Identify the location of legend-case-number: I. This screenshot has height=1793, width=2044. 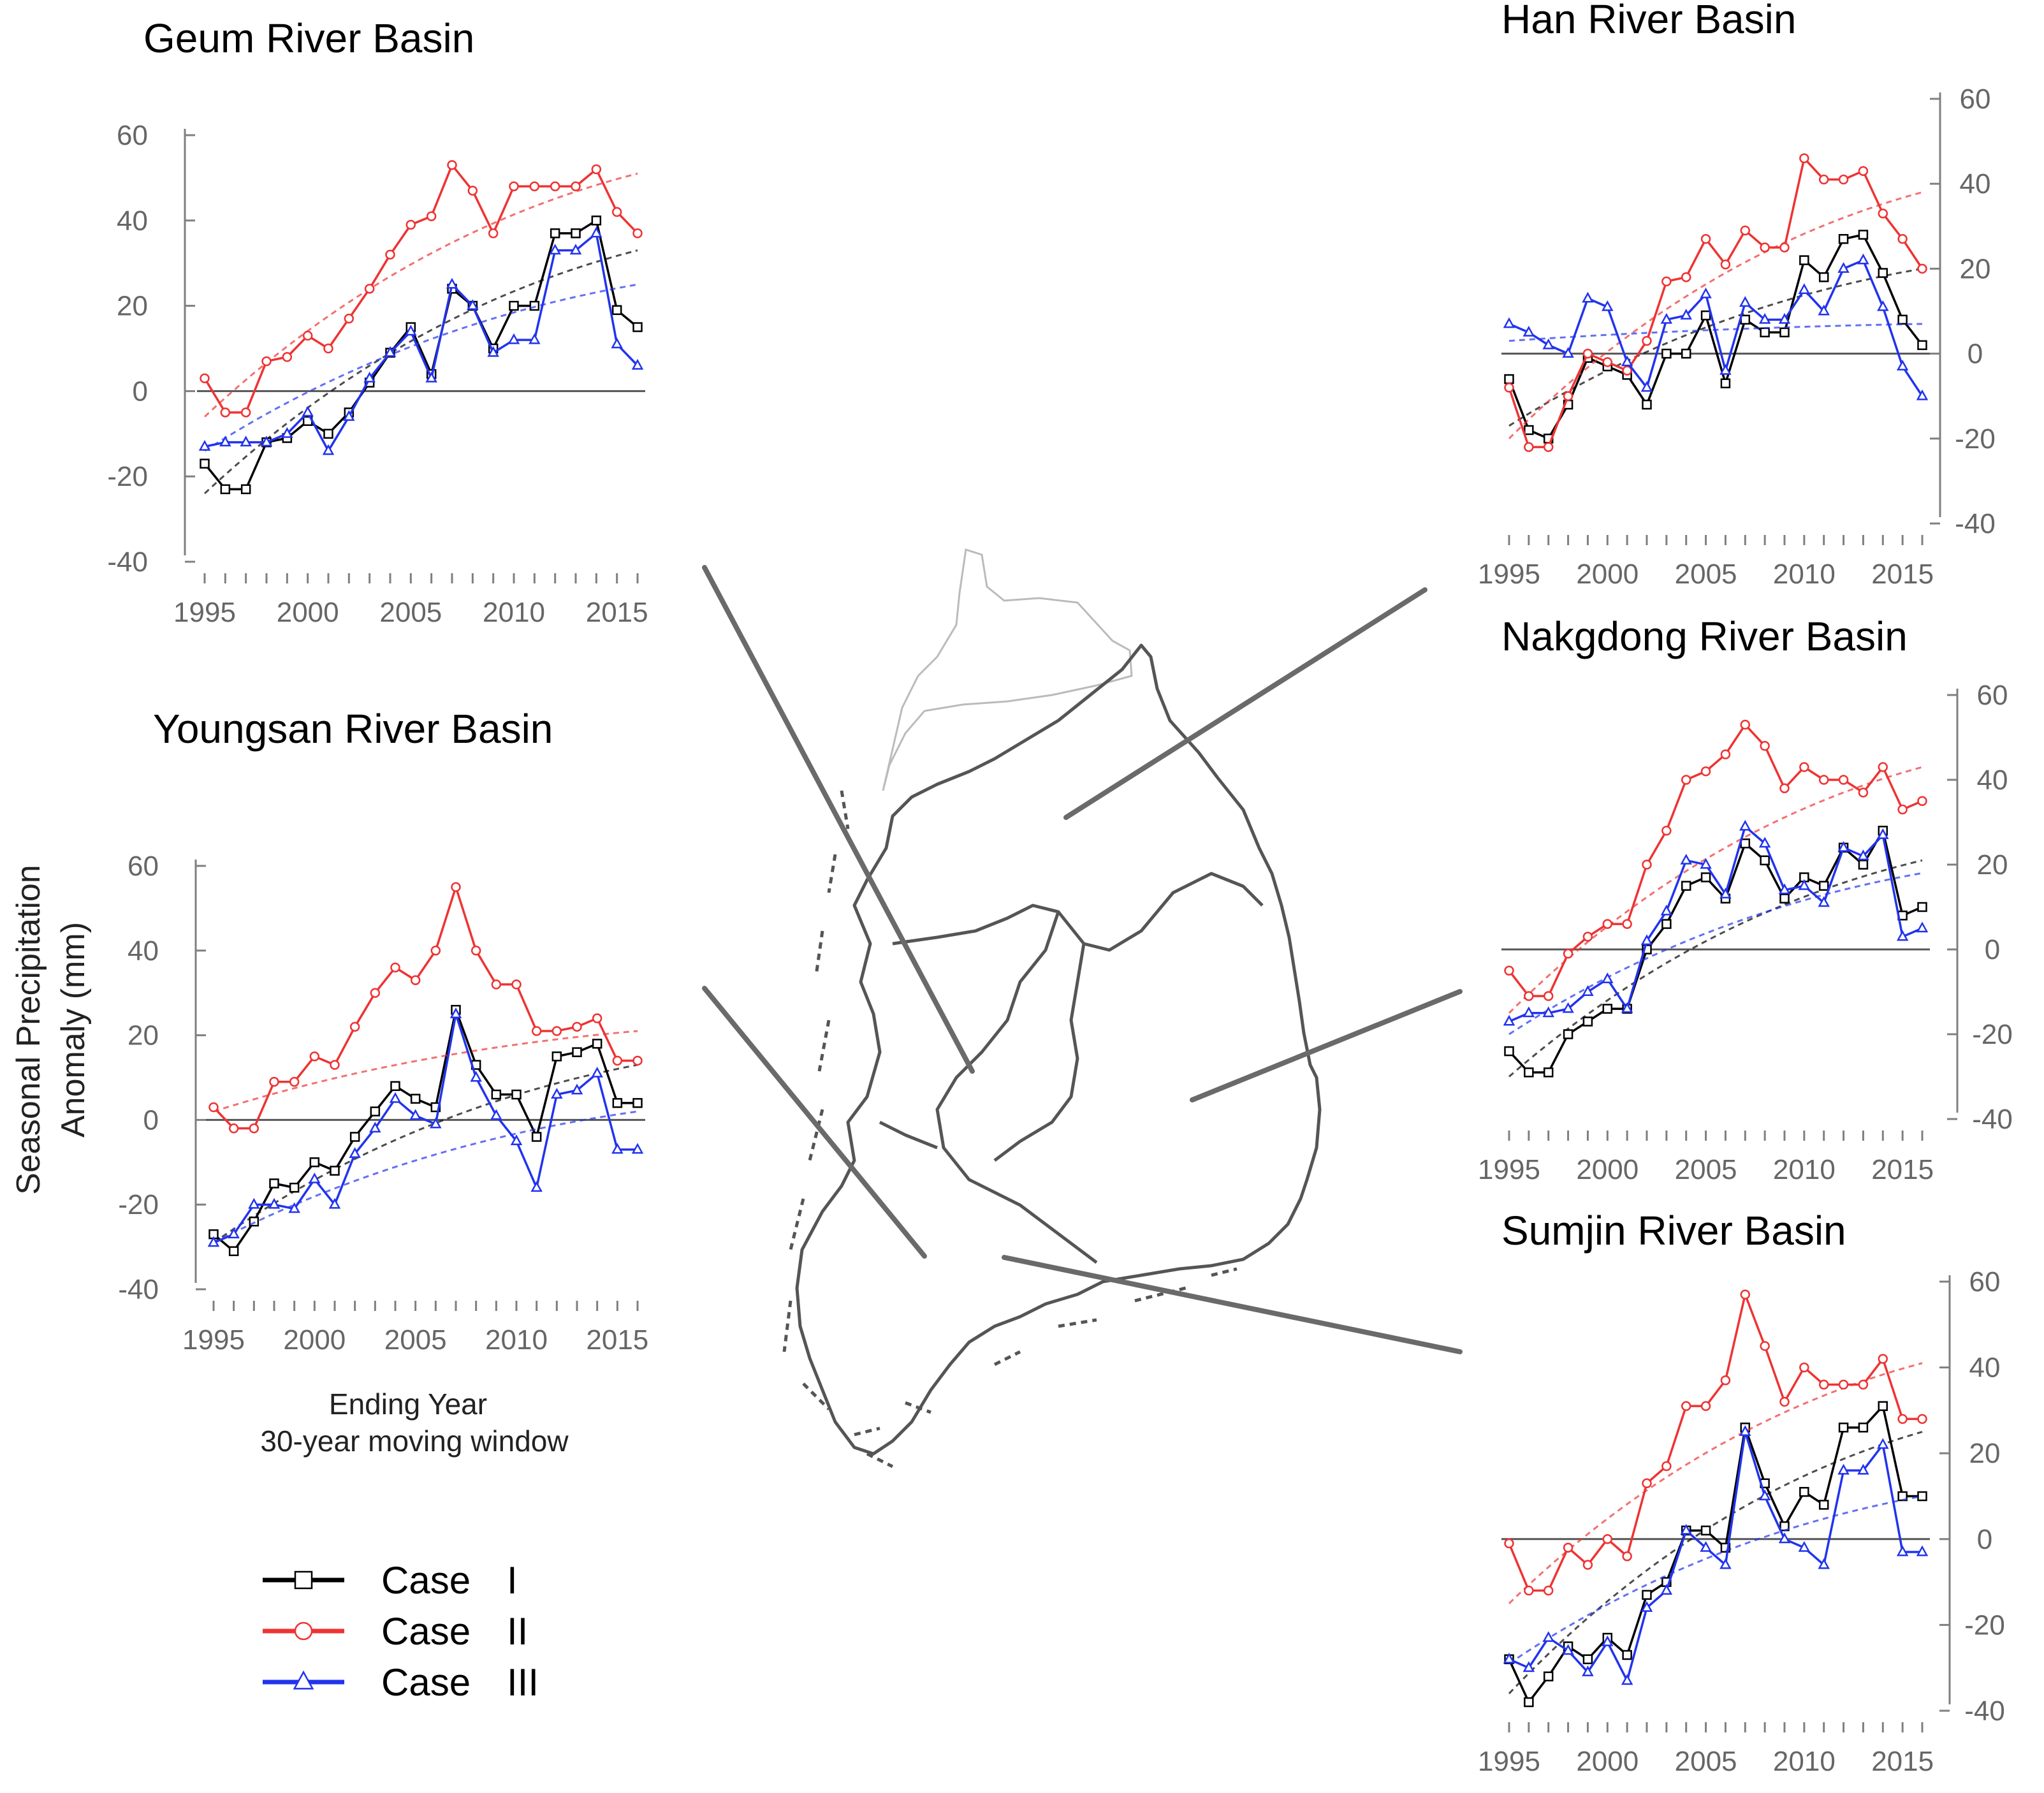
(512, 1581).